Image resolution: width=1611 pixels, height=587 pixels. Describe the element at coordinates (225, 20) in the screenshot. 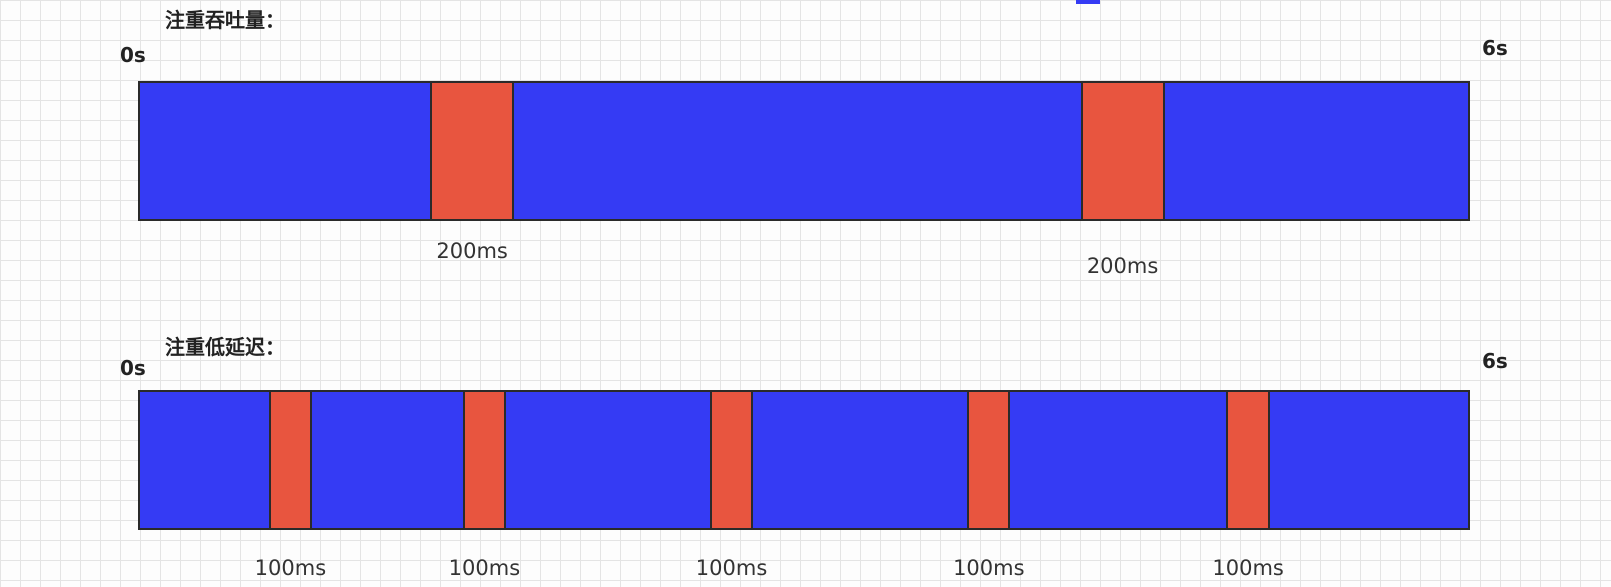

I see `section-title: 注重吞吐量：` at that location.